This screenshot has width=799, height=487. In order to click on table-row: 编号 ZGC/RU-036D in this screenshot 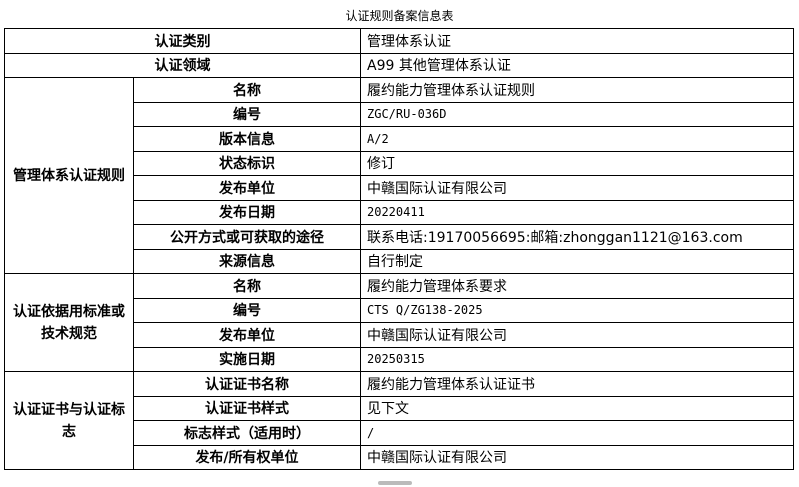, I will do `click(399, 114)`.